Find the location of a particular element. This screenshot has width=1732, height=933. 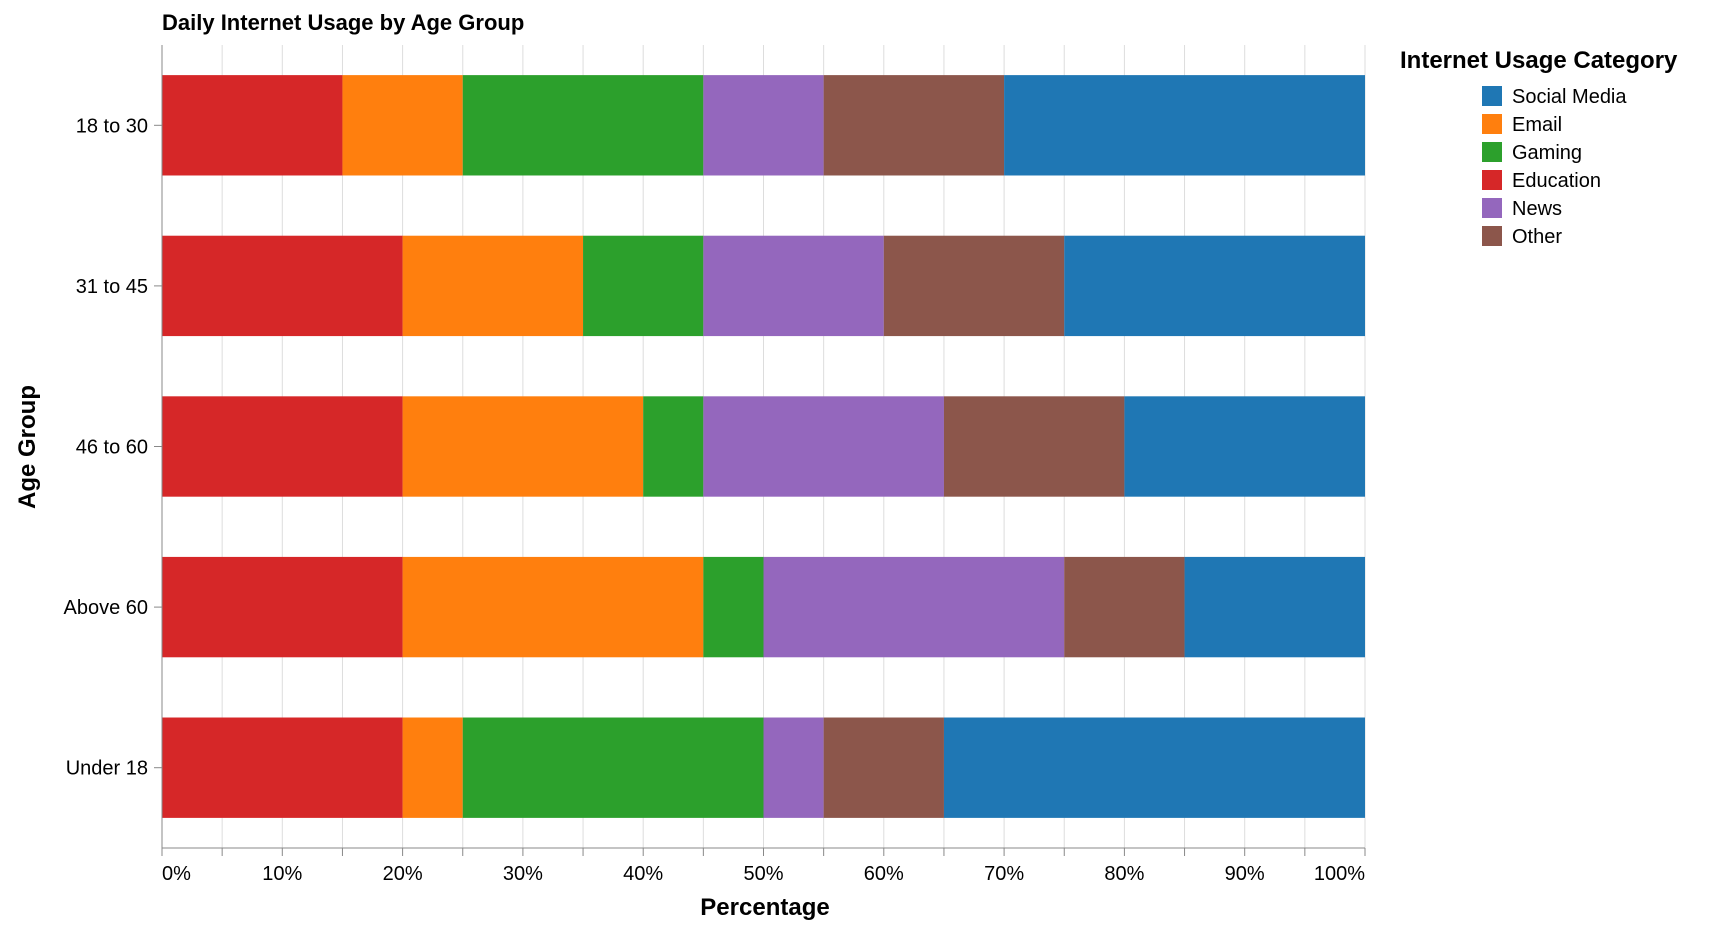

legend-swatch-email is located at coordinates (1492, 124).